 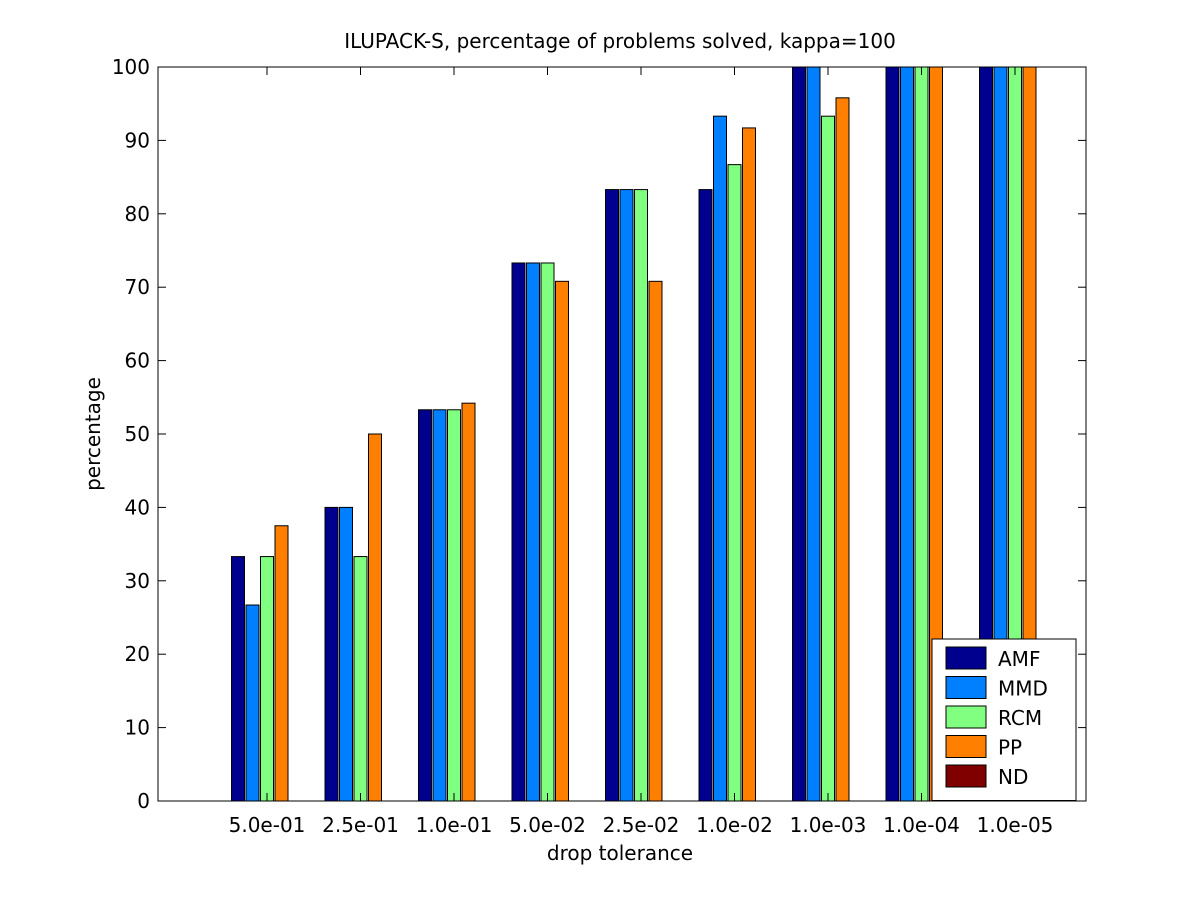 I want to click on y-axis-label: percentage, so click(x=93, y=434).